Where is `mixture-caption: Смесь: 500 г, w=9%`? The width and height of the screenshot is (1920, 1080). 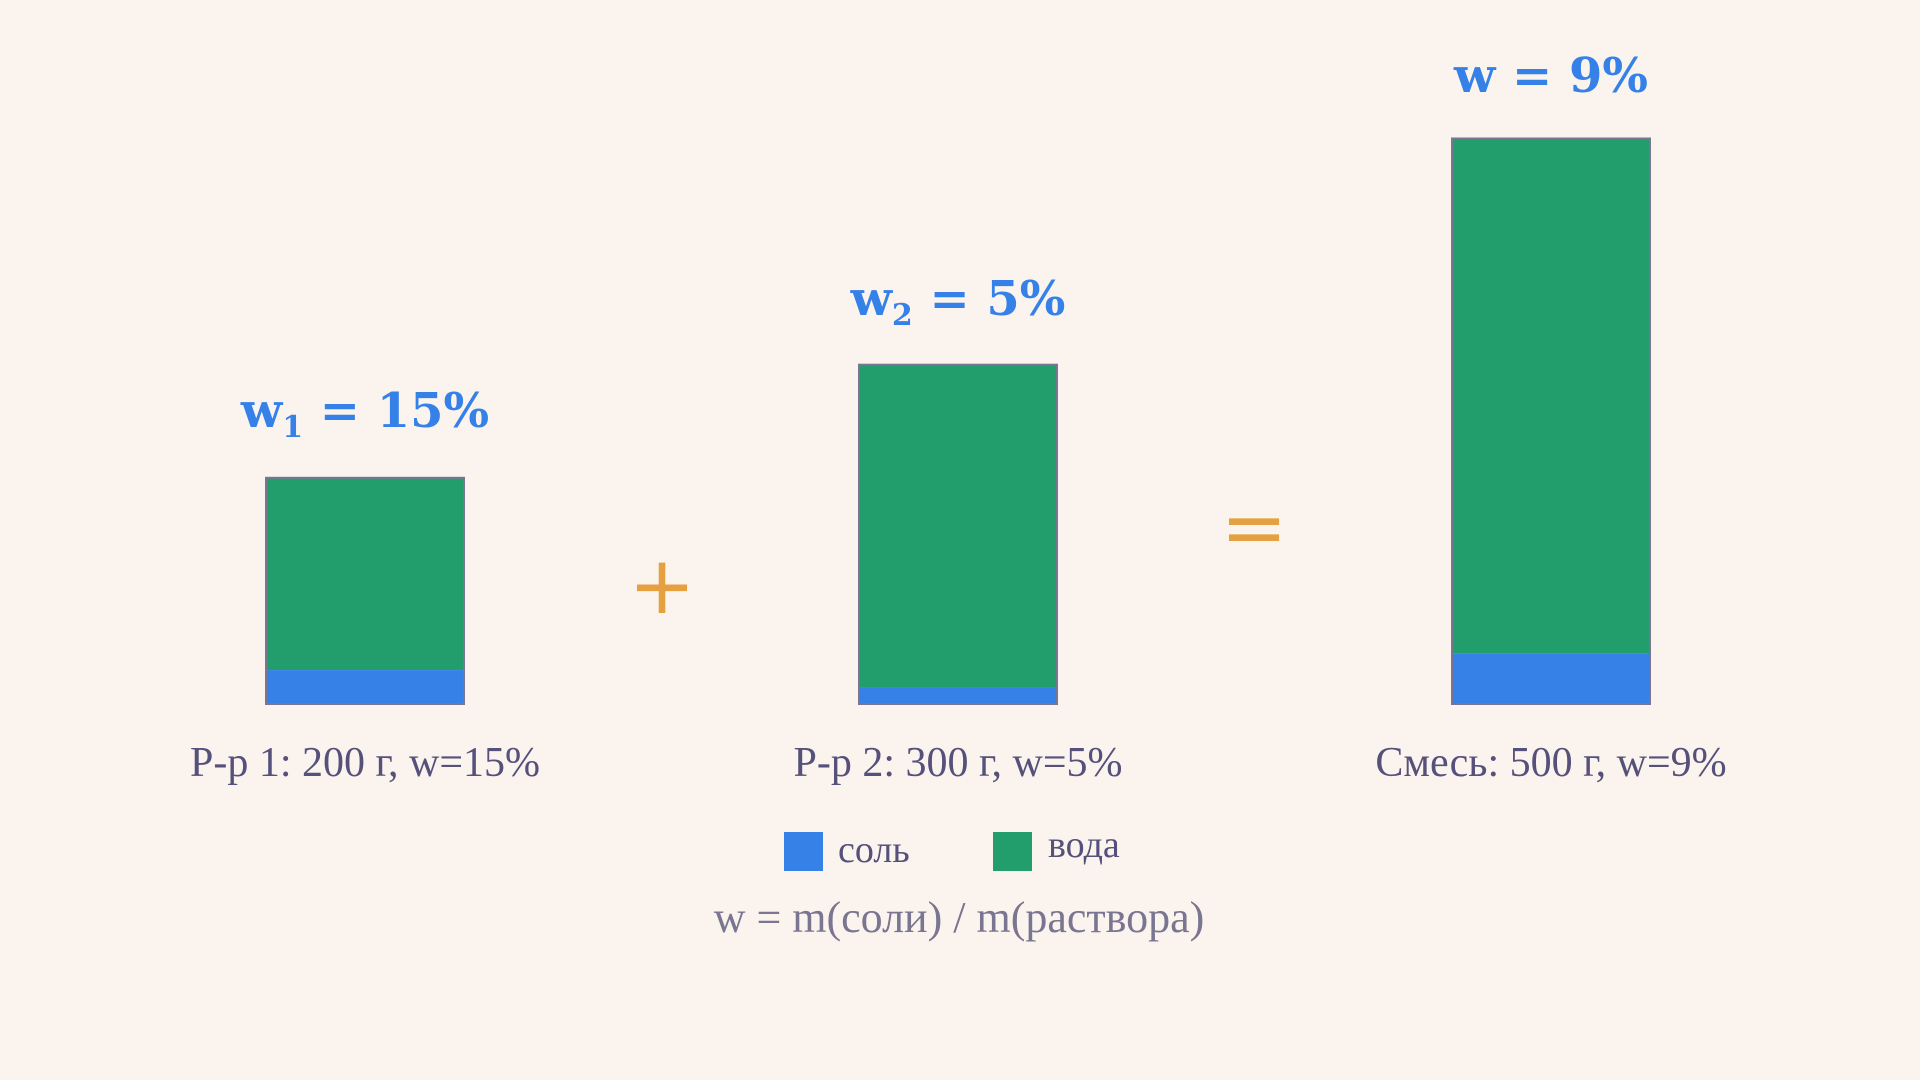 mixture-caption: Смесь: 500 г, w=9% is located at coordinates (1550, 763).